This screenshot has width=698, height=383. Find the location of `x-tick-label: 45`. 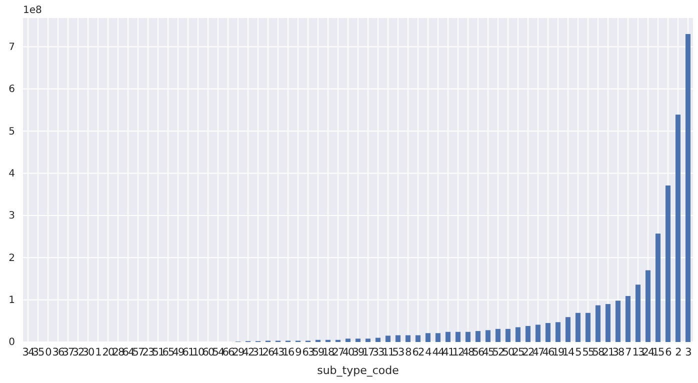

x-tick-label: 45 is located at coordinates (488, 352).